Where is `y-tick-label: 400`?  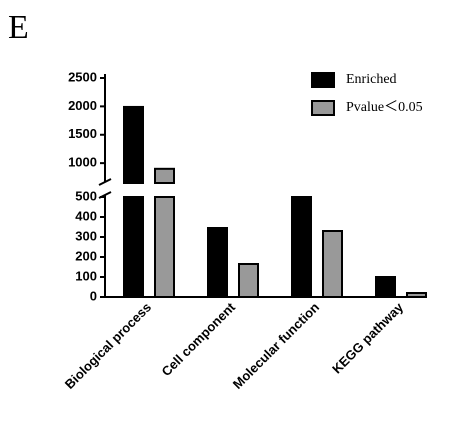
y-tick-label: 400 is located at coordinates (86, 215).